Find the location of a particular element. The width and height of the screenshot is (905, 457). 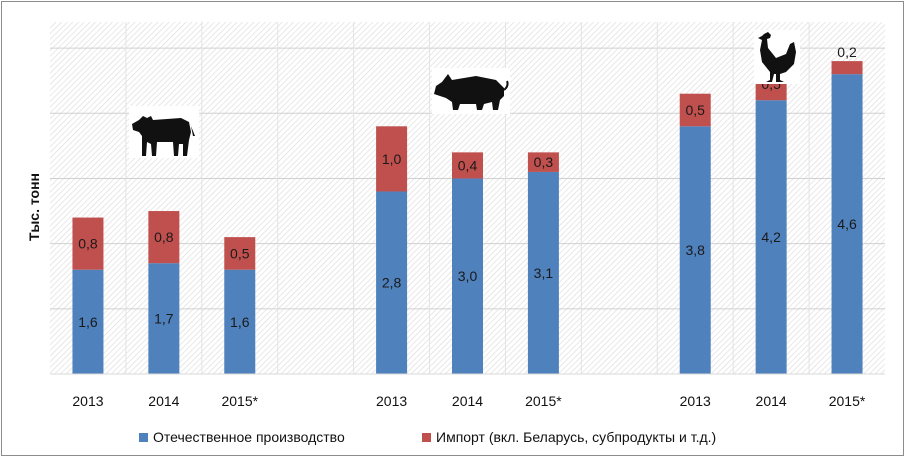

chicken-icon is located at coordinates (777, 57).